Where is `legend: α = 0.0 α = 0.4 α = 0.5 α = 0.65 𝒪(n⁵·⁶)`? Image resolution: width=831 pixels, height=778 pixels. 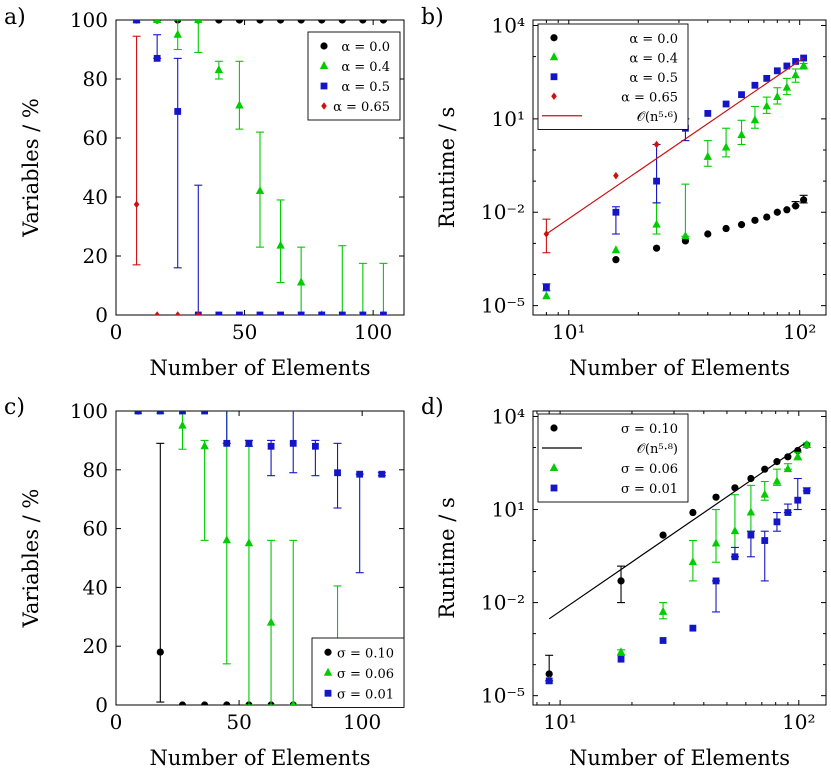
legend: α = 0.0 α = 0.4 α = 0.5 α = 0.65 𝒪(n⁵·⁶) is located at coordinates (613, 76).